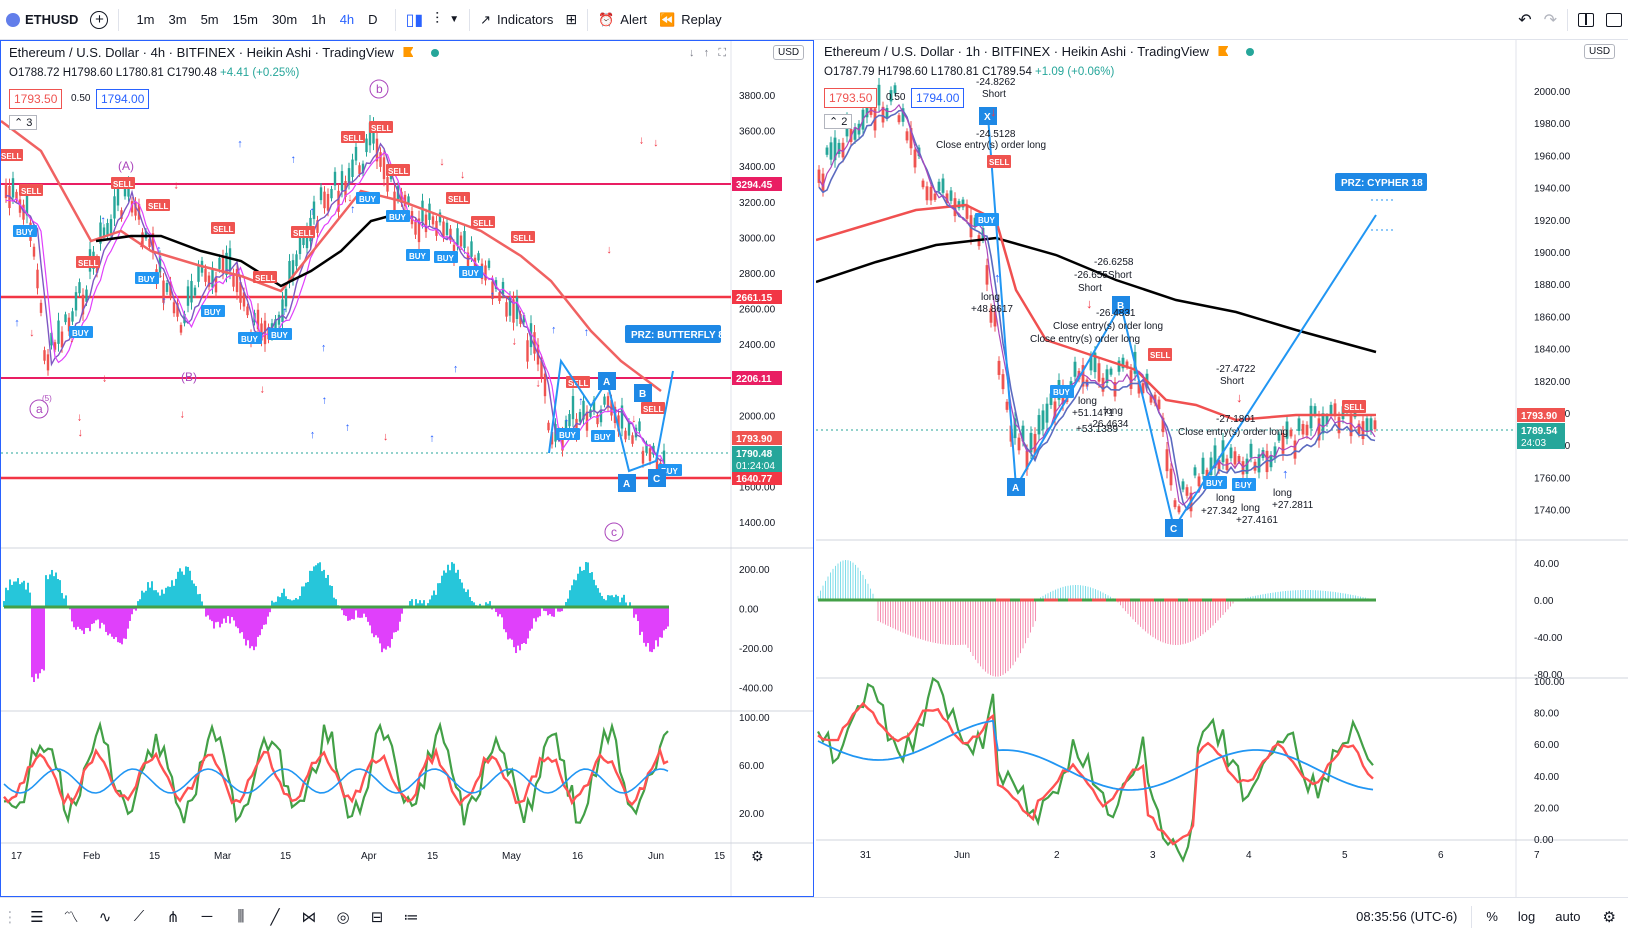  I want to click on cycle-icon: ◎, so click(343, 917).